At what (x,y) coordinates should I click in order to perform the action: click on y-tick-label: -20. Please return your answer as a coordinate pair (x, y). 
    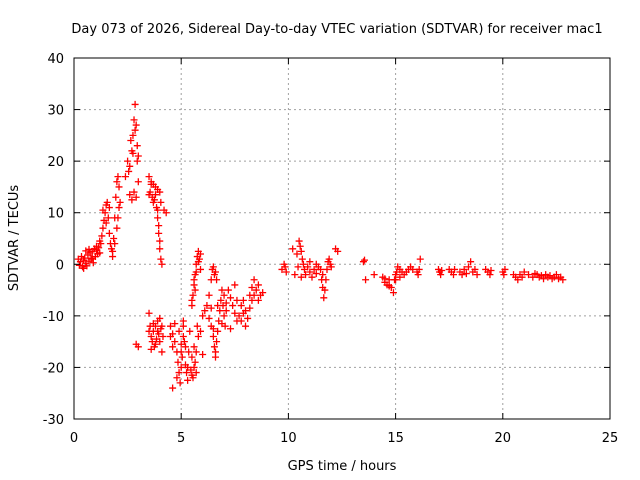
    Looking at the image, I should click on (53, 368).